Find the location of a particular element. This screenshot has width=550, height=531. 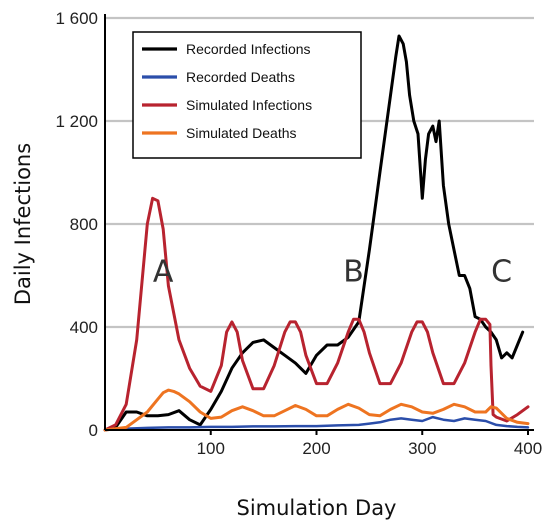

legend-label: Recorded Deaths is located at coordinates (240, 77).